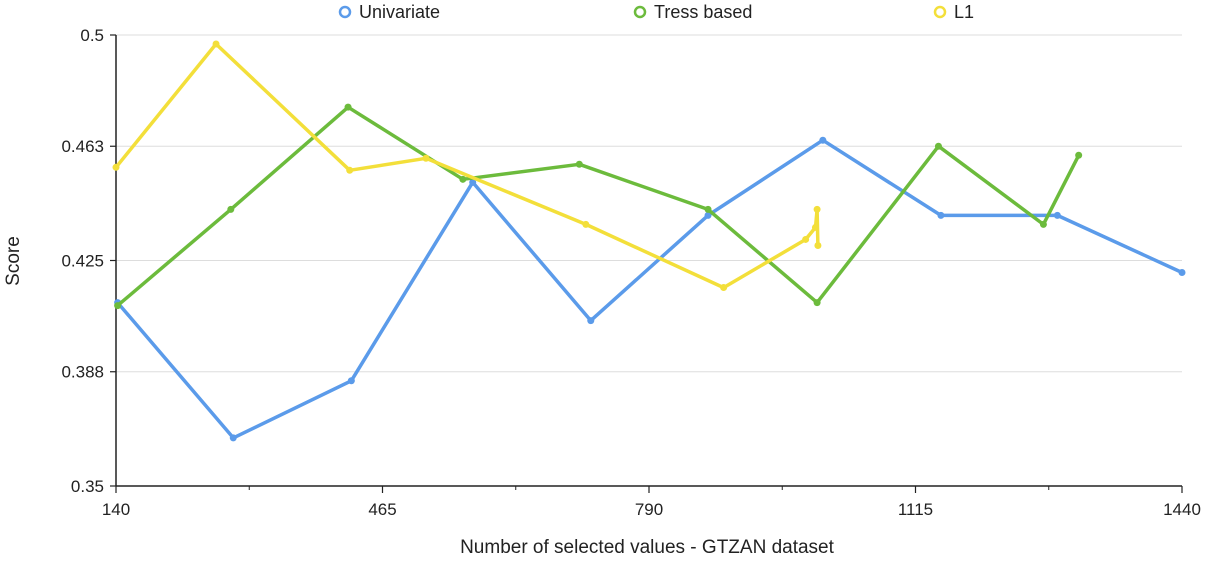 Image resolution: width=1215 pixels, height=566 pixels. What do you see at coordinates (87, 486) in the screenshot?
I see `y-tick-label: 0.35` at bounding box center [87, 486].